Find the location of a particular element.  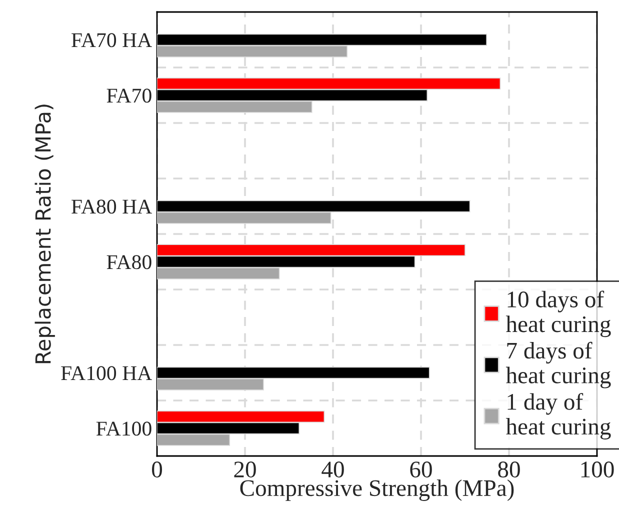

x-axis-title: Compressive Strength (MPa) is located at coordinates (377, 490).